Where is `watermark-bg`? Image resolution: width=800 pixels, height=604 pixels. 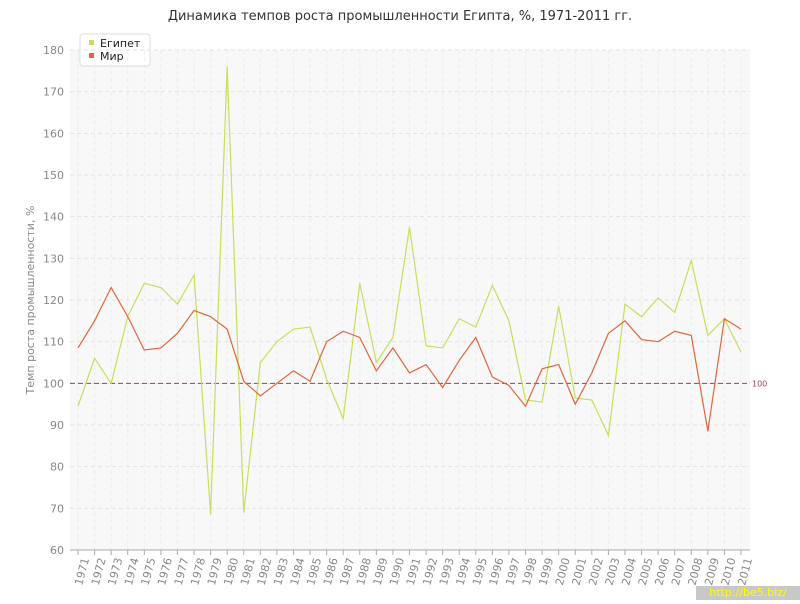 watermark-bg is located at coordinates (748, 593).